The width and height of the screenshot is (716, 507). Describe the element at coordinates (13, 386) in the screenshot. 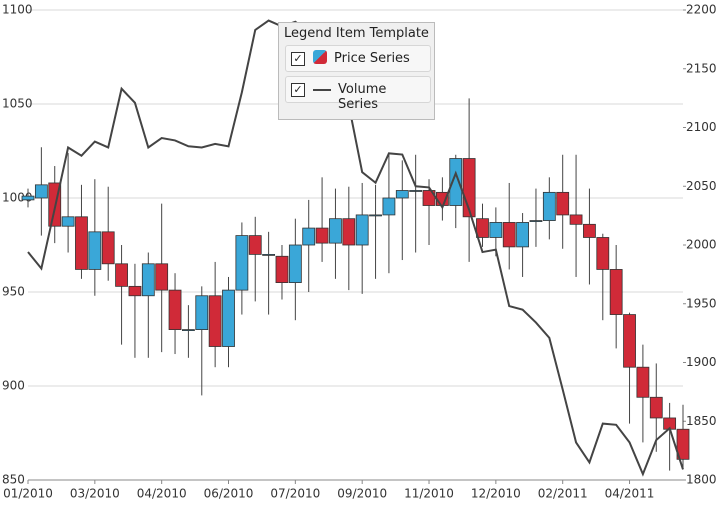

I see `y-tick-label: 900` at that location.